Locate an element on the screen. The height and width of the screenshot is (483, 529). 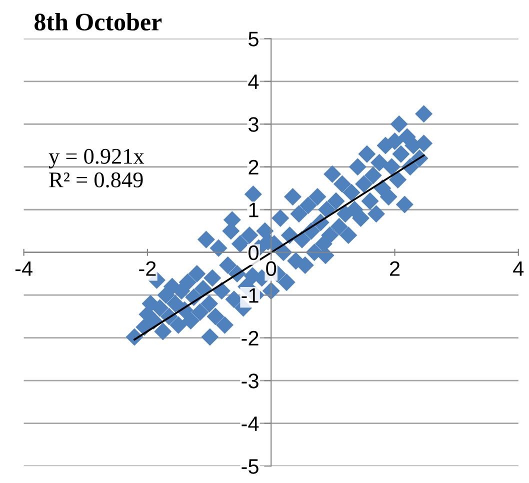
x-tick-label: 2 is located at coordinates (395, 268).